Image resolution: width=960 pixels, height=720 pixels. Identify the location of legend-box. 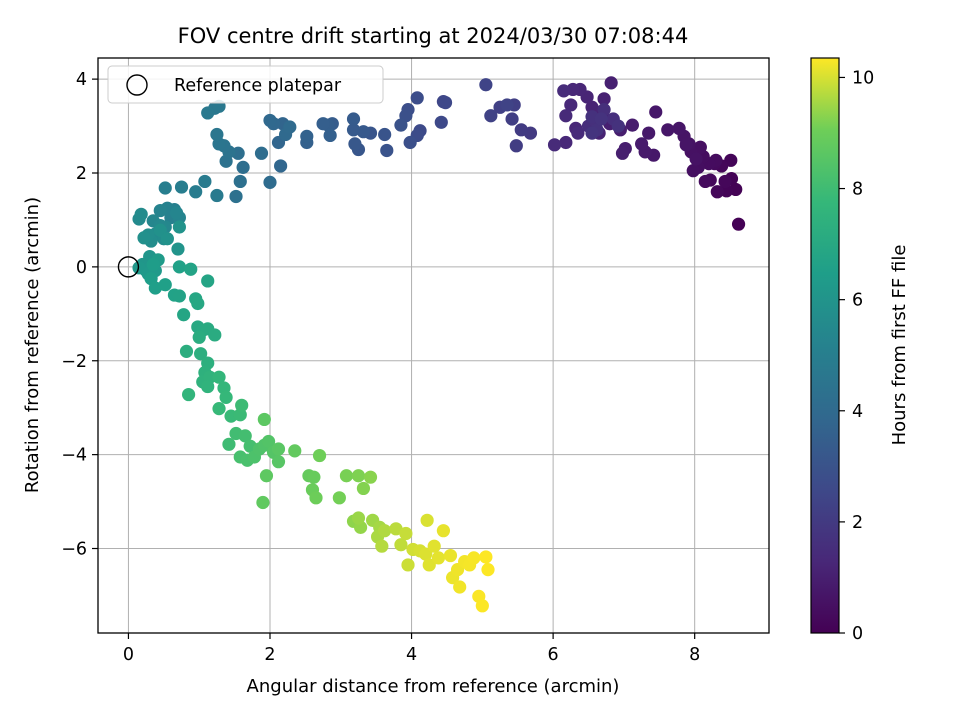
(245, 84).